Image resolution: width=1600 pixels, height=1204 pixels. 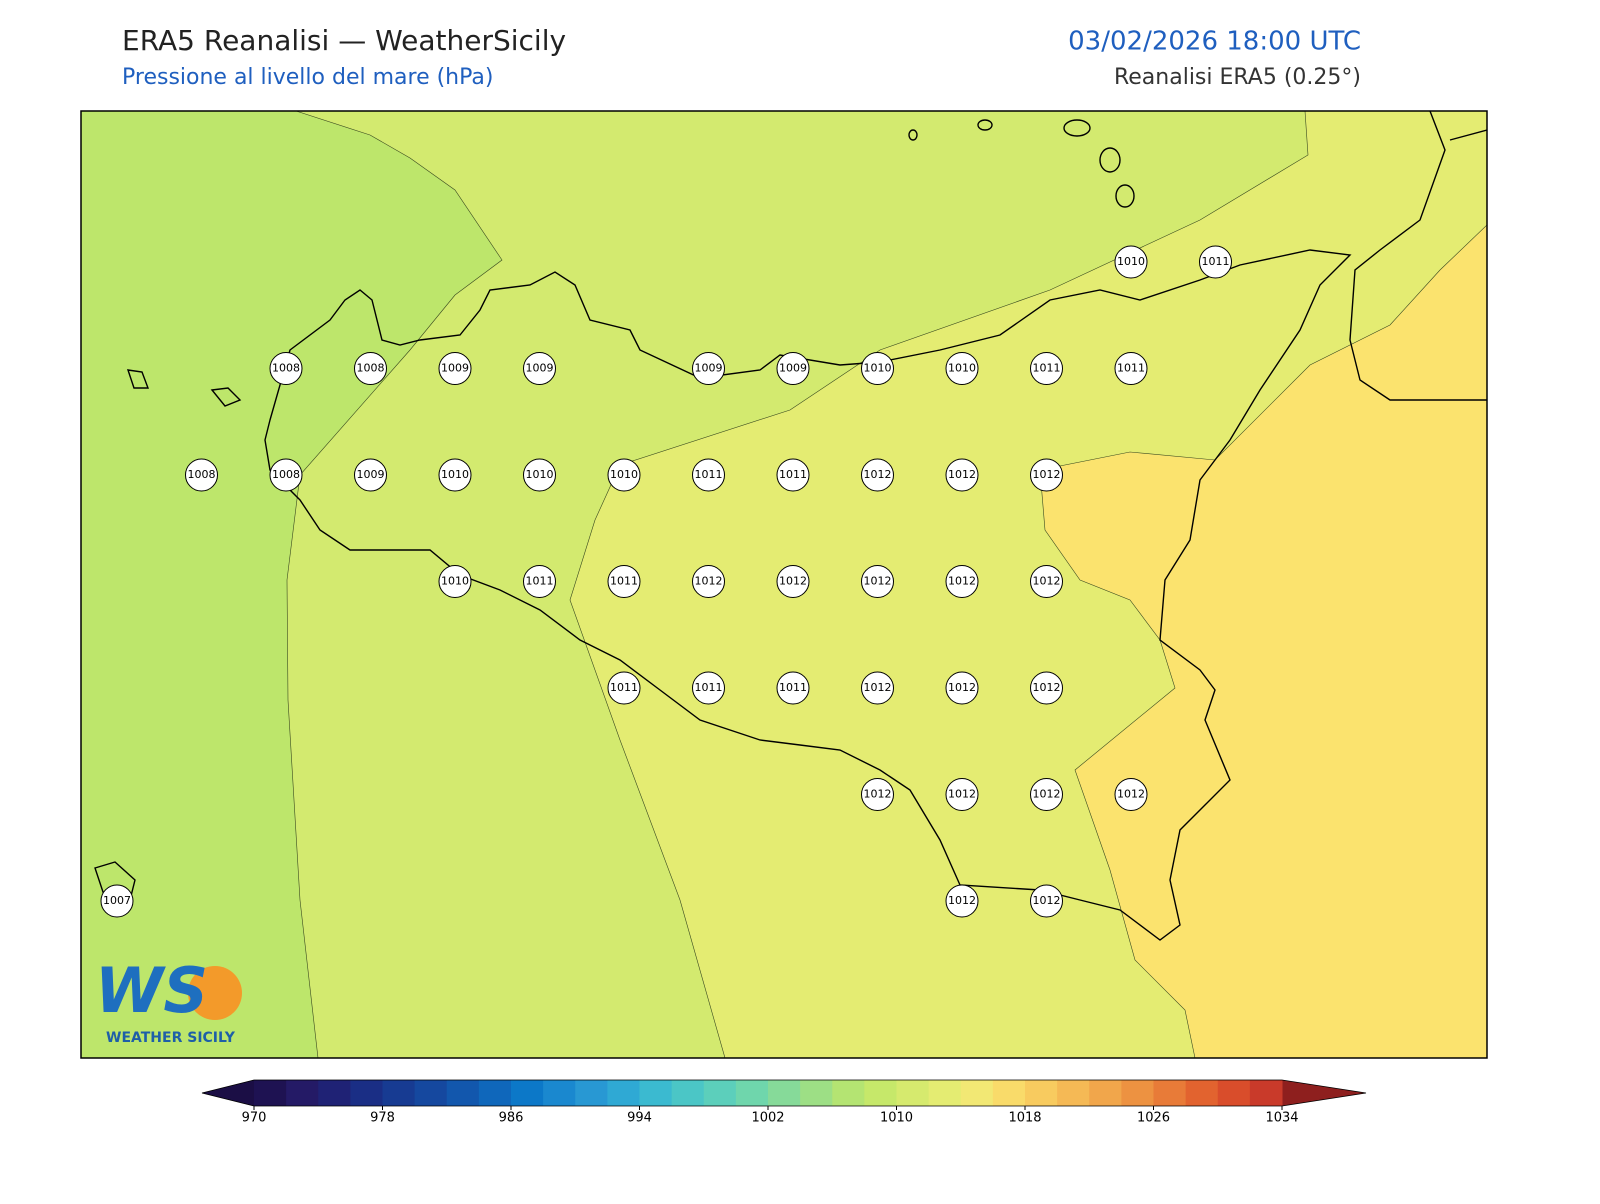 What do you see at coordinates (639, 1118) in the screenshot?
I see `colorbar-tick-label: 994` at bounding box center [639, 1118].